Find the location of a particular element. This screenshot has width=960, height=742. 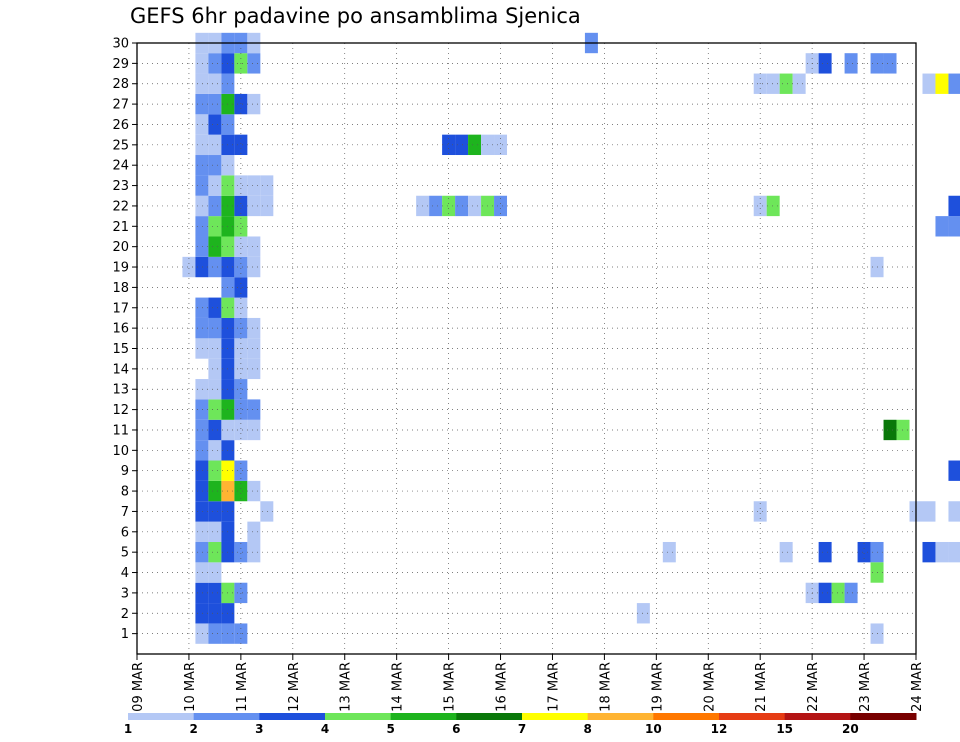

legend-label: 8 is located at coordinates (587, 729).